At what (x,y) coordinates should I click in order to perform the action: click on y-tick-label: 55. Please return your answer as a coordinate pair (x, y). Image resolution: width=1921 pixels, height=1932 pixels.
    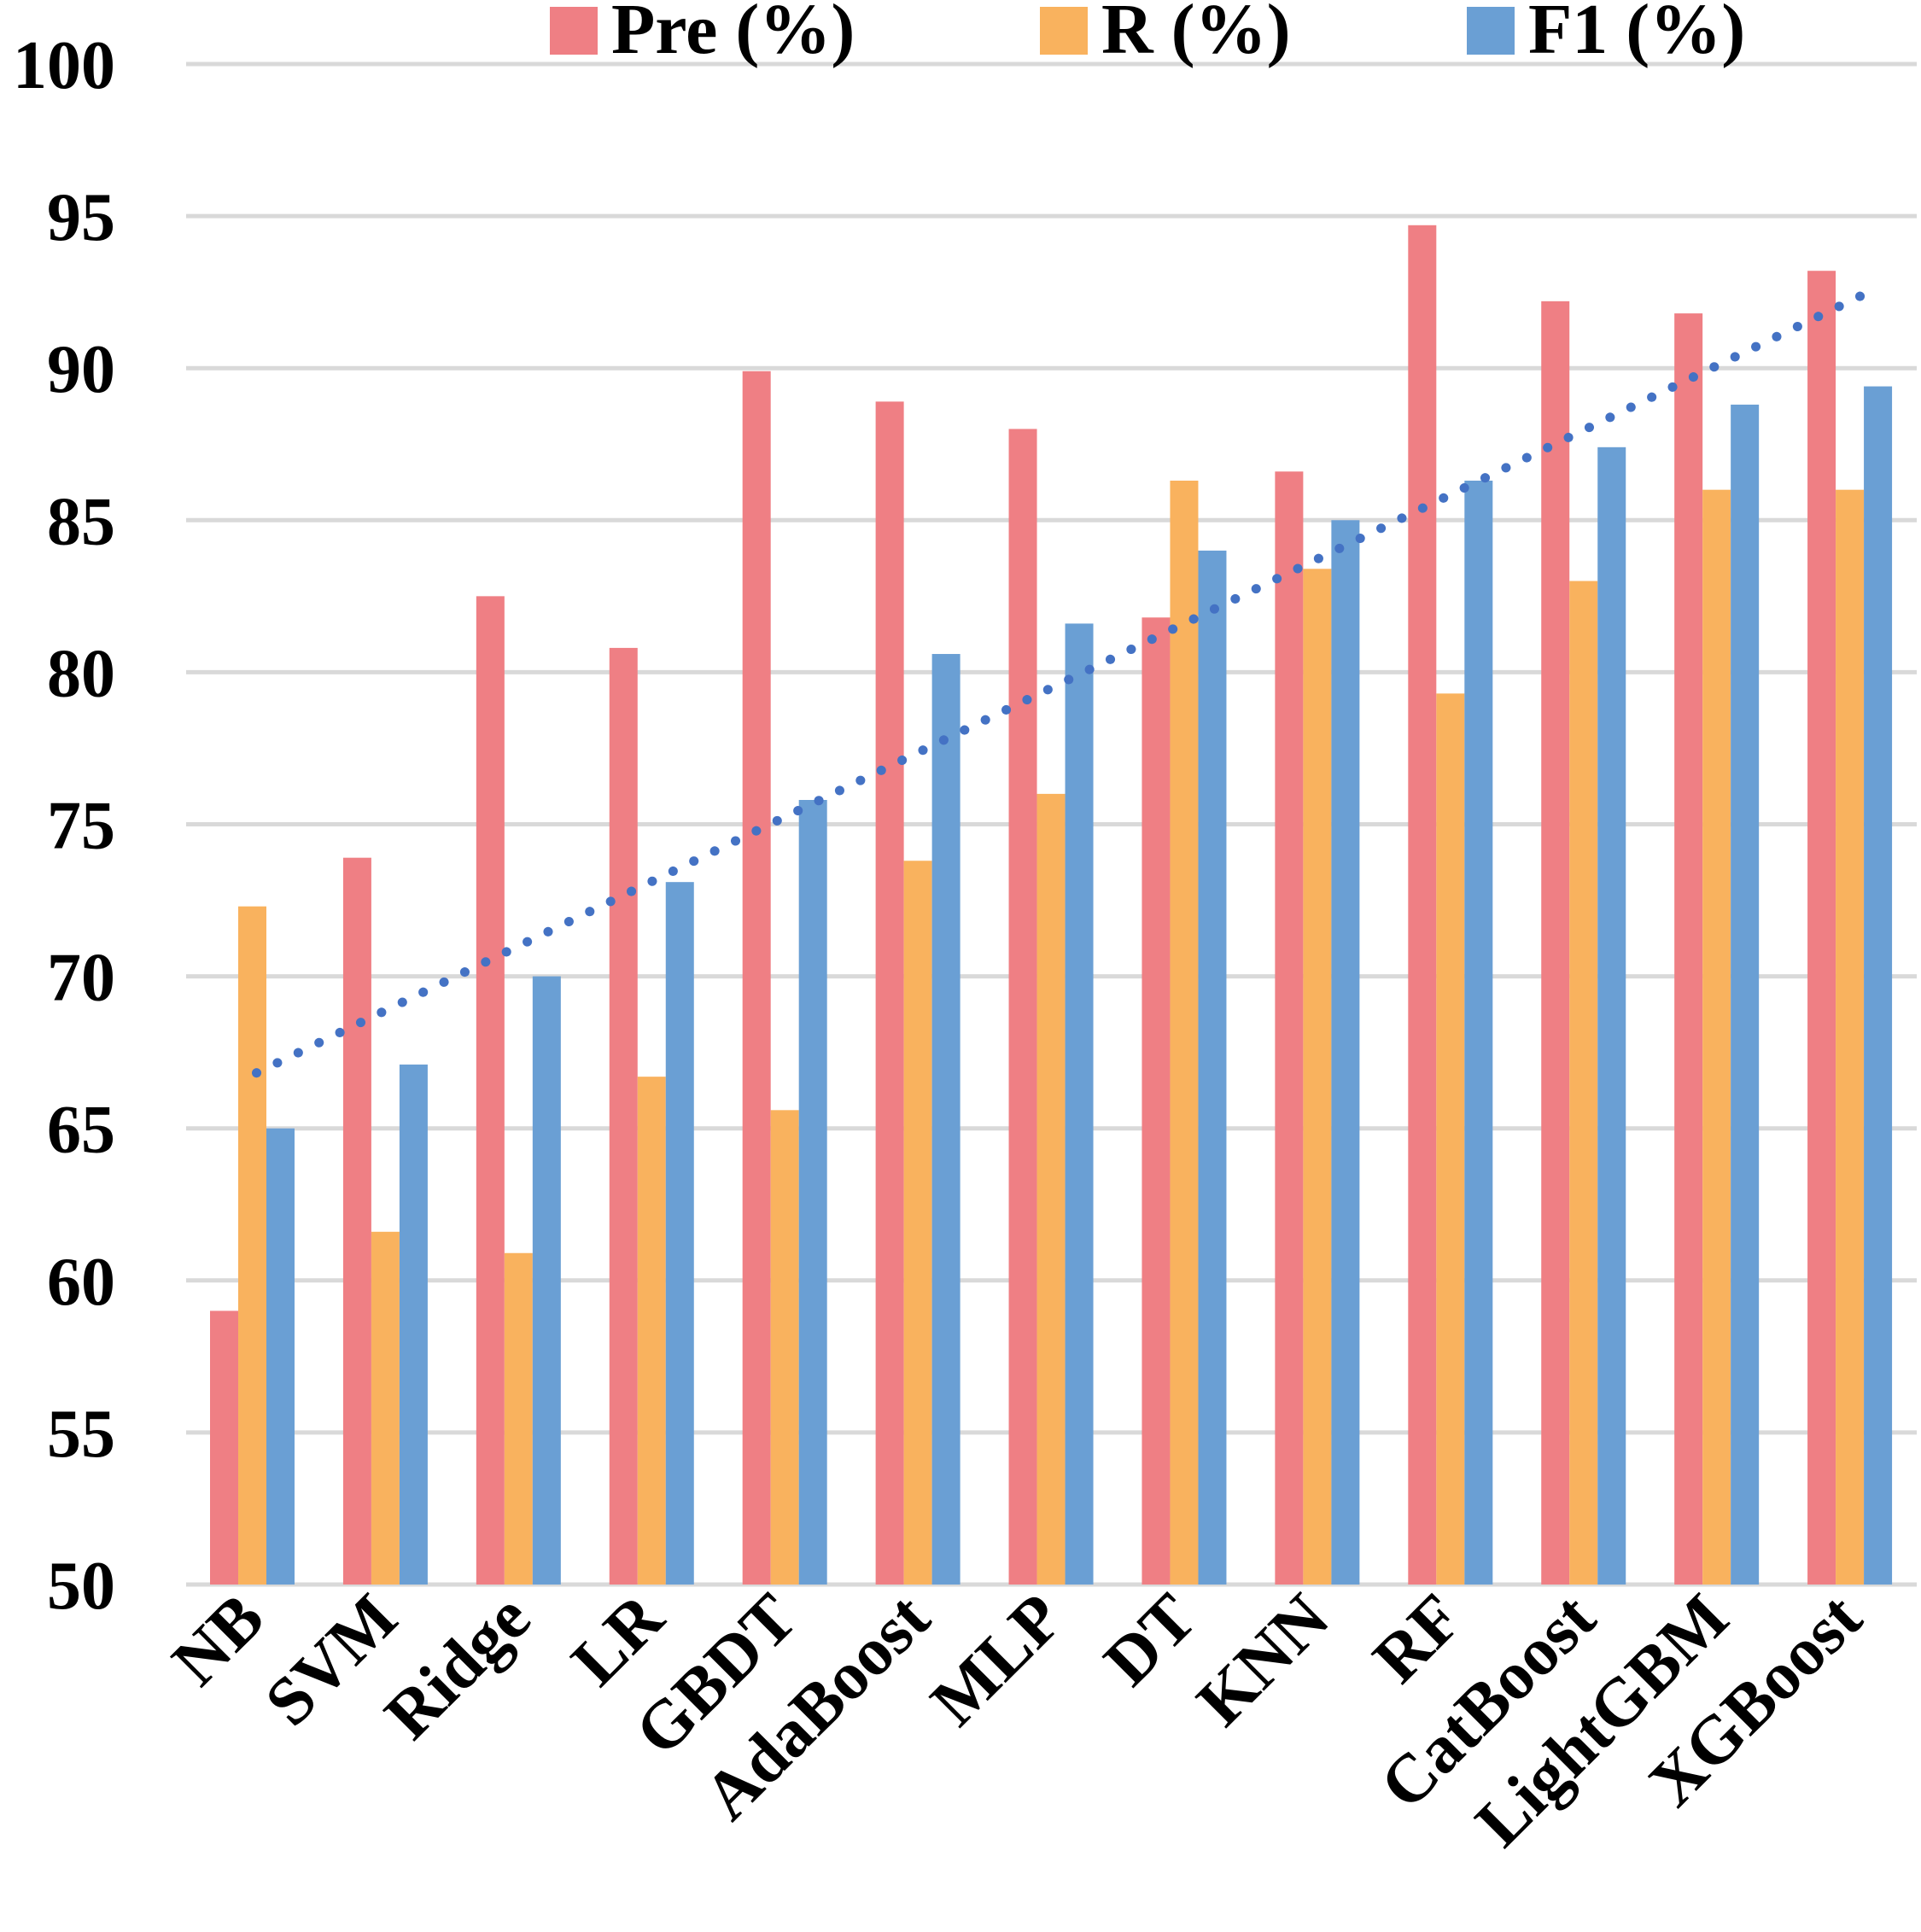
    Looking at the image, I should click on (81, 1435).